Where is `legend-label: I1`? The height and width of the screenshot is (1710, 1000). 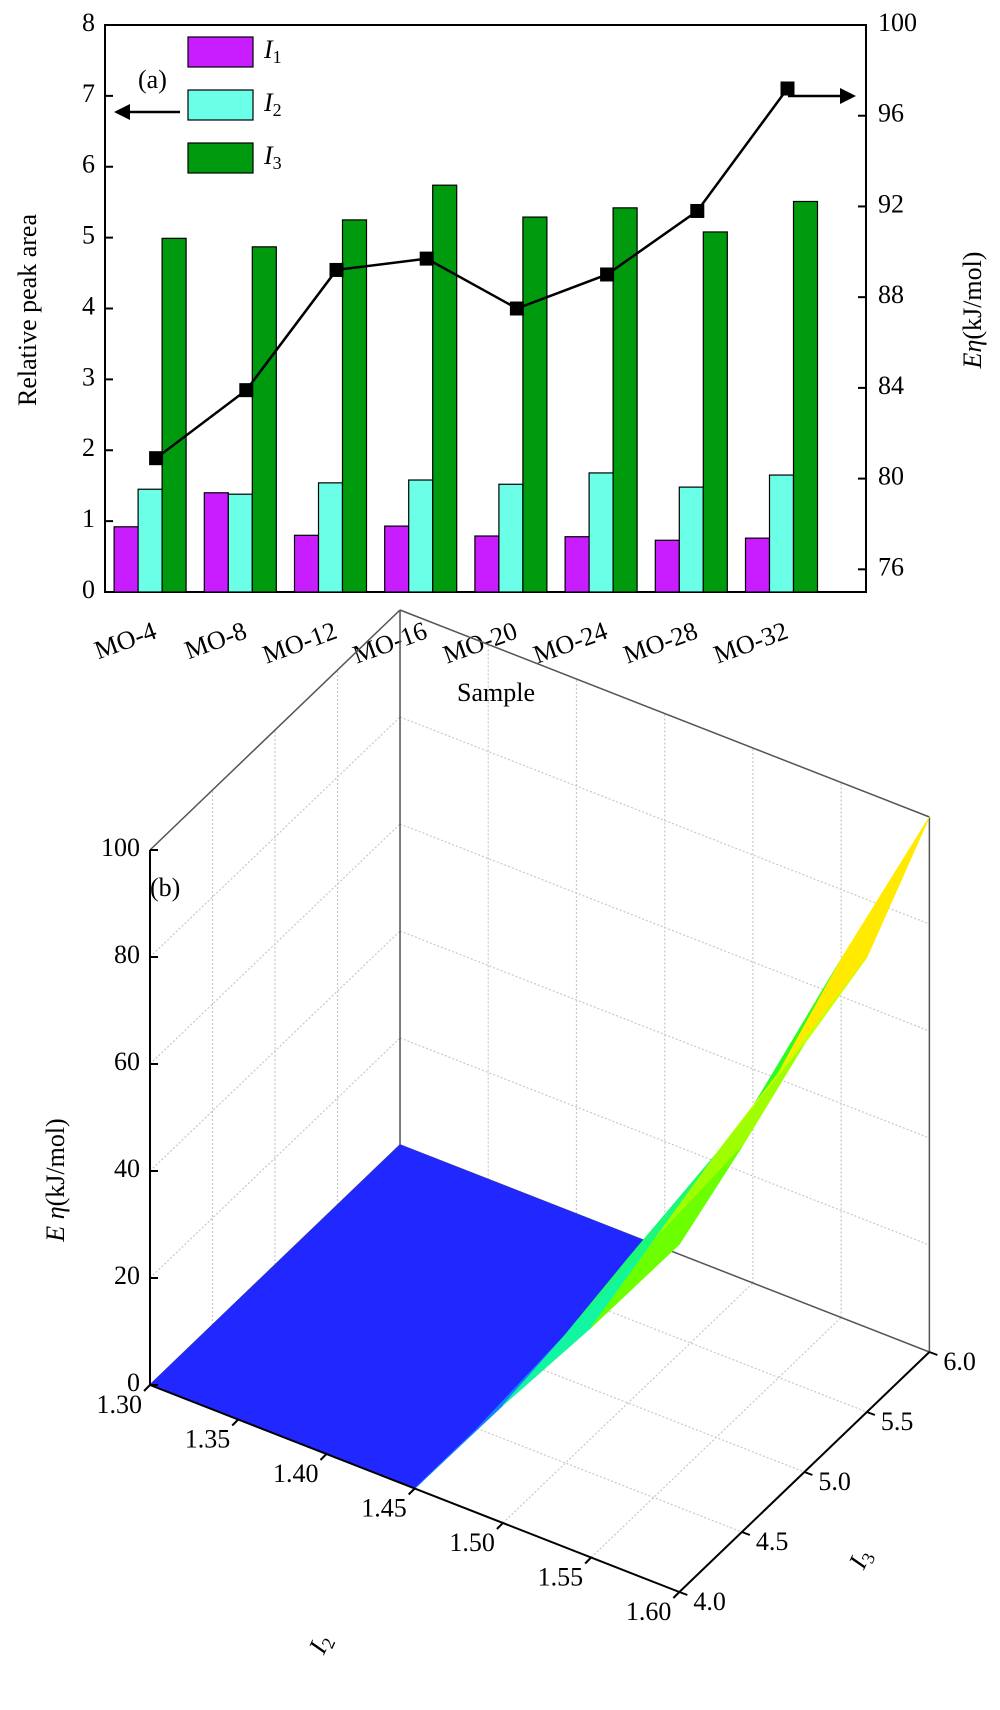
legend-label: I1 is located at coordinates (272, 51).